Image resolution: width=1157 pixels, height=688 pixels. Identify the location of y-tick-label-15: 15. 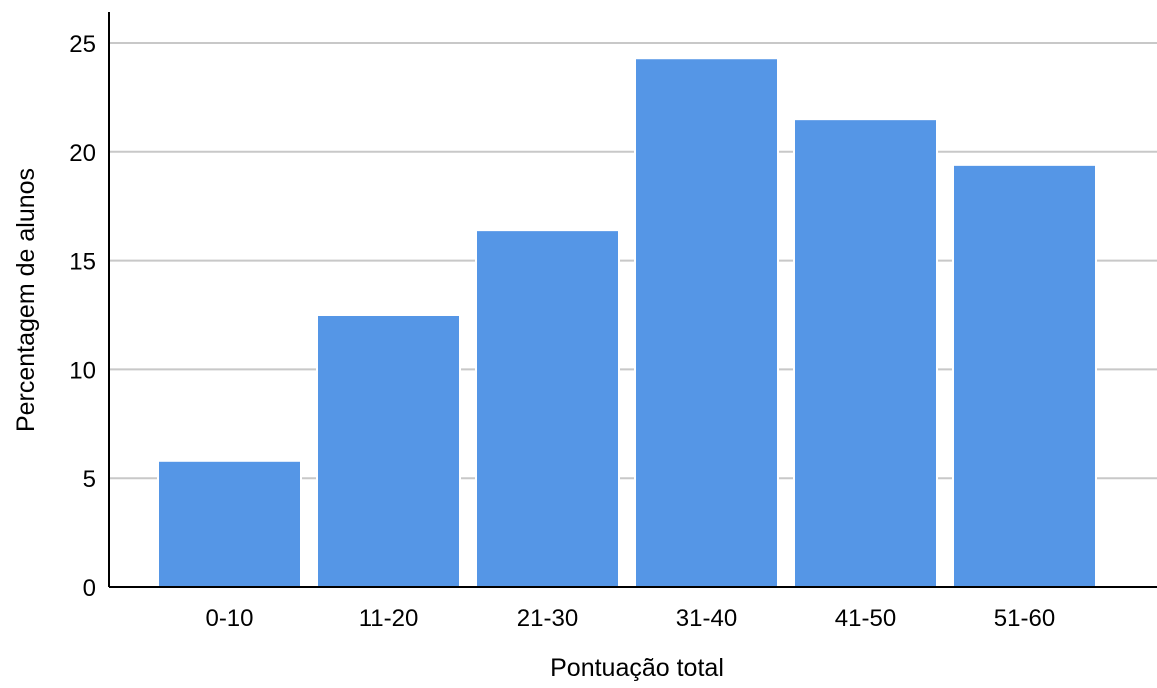
(82, 262).